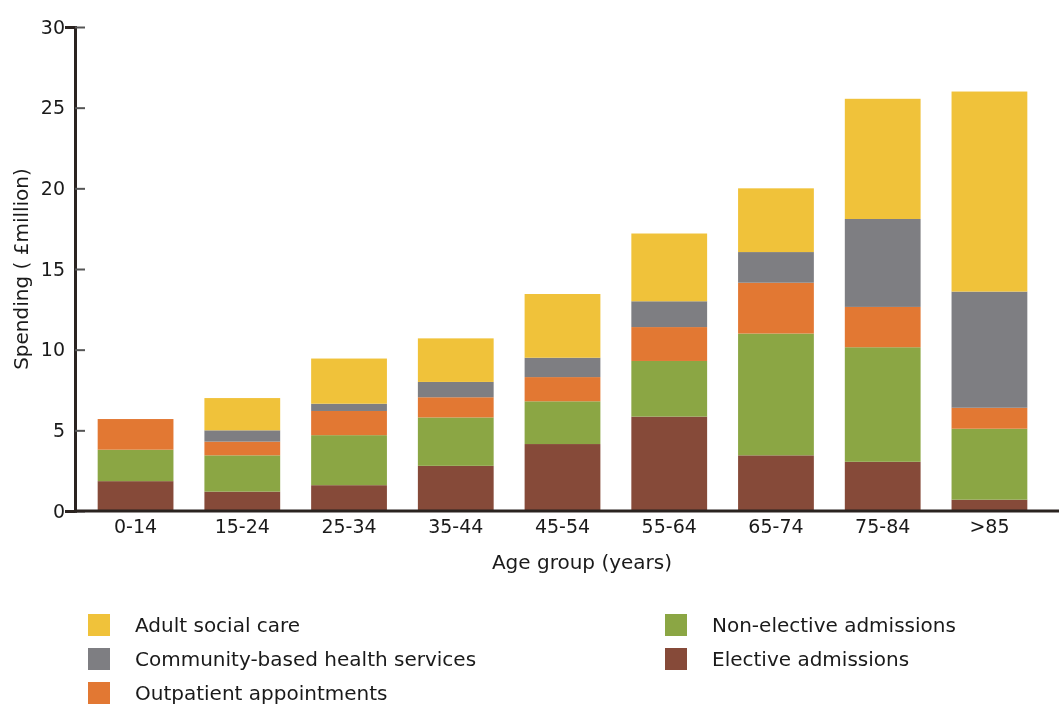  I want to click on y-tick-label: 25, so click(52, 107).